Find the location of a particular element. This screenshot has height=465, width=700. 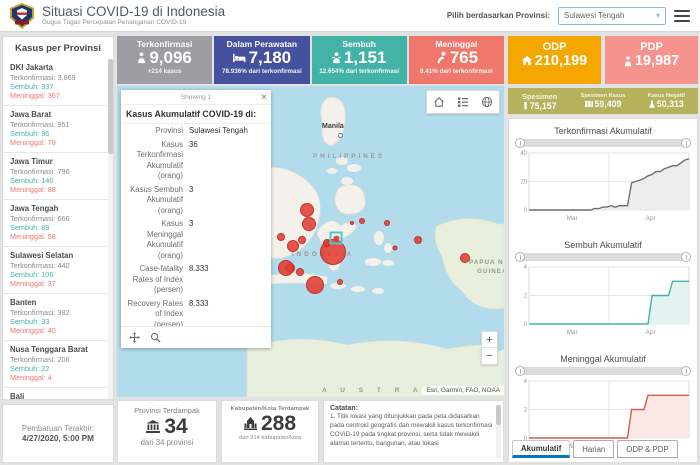

svg-text: 2 is located at coordinates (526, 297).